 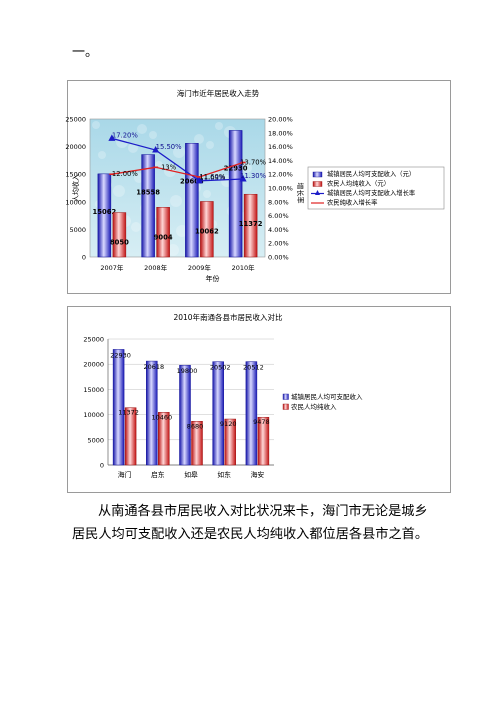 What do you see at coordinates (220, 368) in the screenshot?
I see `chart2-bar-label-urban: 20502` at bounding box center [220, 368].